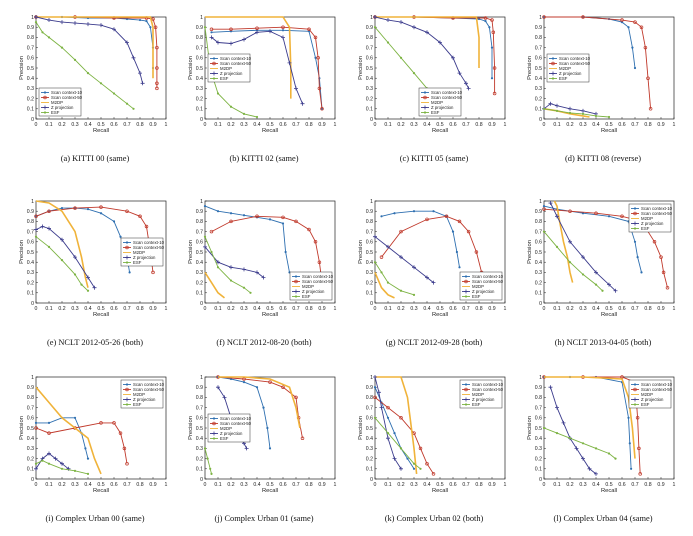 This screenshot has height=536, width=693. I want to click on y-tick-label: 1, so click(371, 18).